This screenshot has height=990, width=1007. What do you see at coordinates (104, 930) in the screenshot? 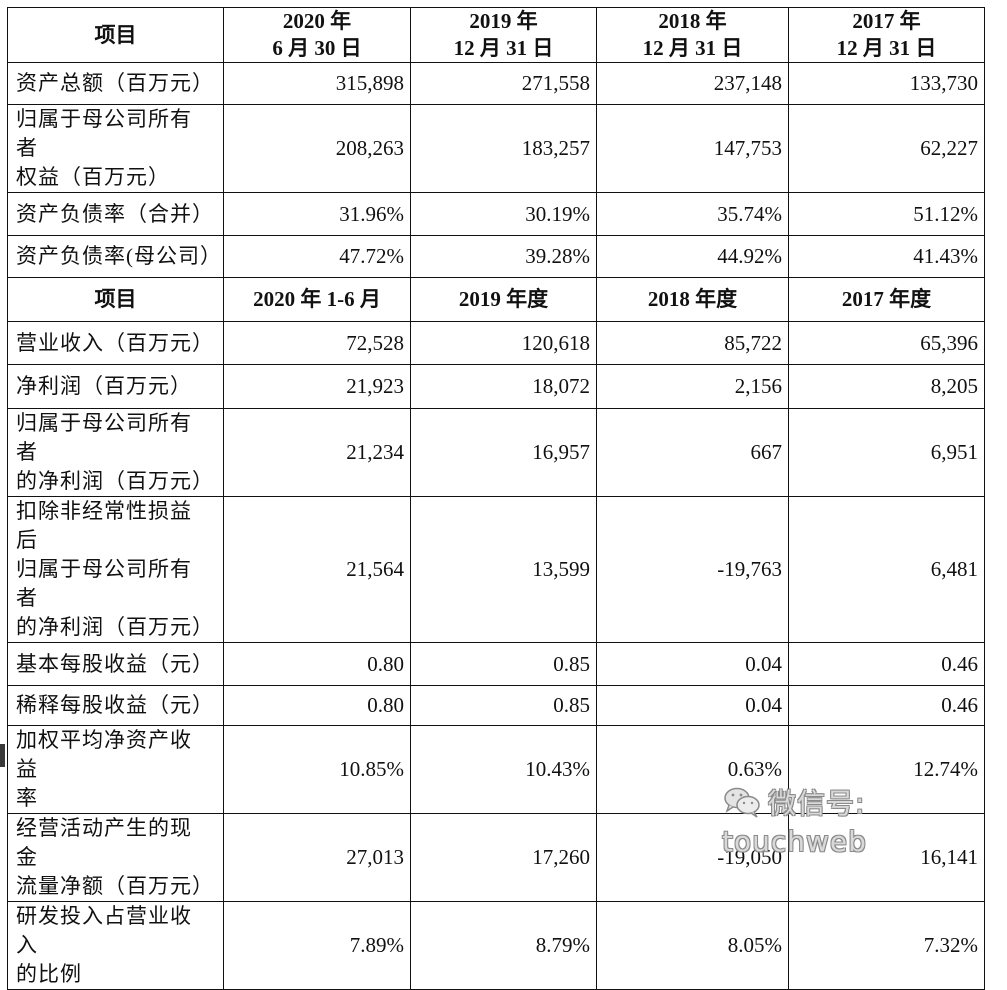
I see `row-label-line: 研发投入占营业收入` at bounding box center [104, 930].